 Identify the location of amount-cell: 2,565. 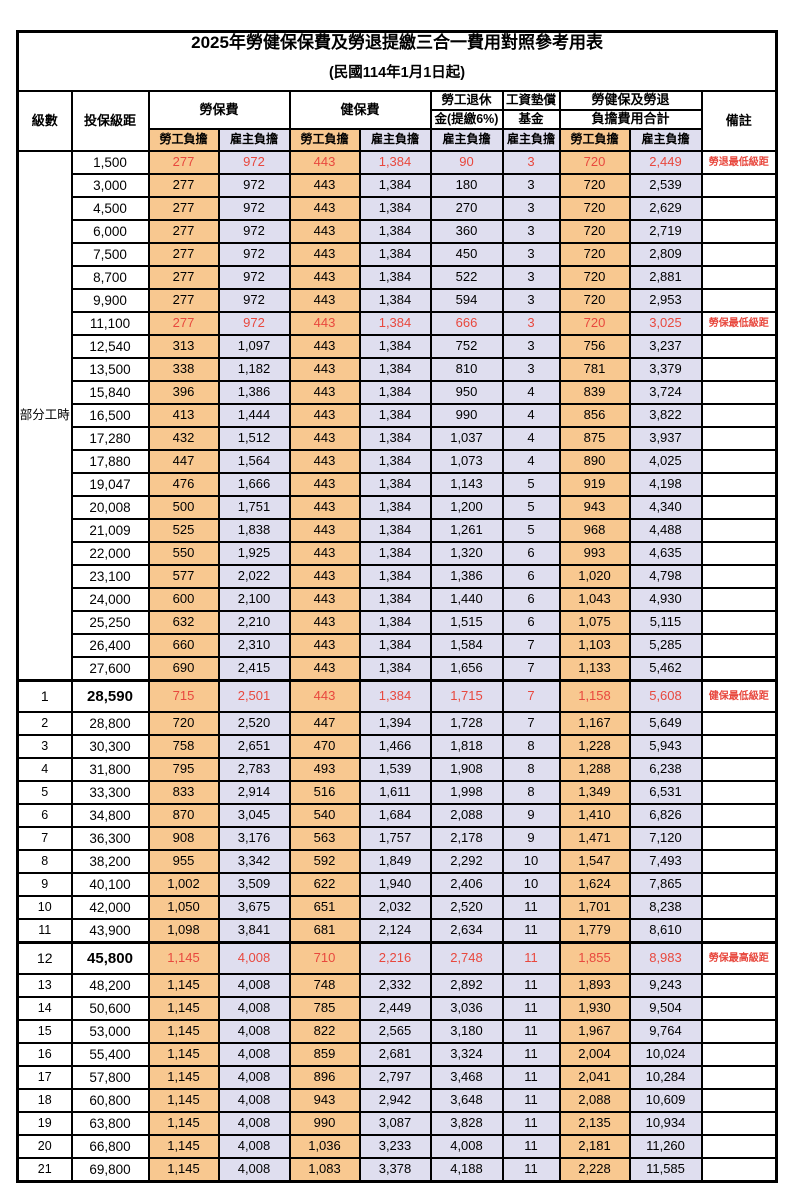
(395, 1031).